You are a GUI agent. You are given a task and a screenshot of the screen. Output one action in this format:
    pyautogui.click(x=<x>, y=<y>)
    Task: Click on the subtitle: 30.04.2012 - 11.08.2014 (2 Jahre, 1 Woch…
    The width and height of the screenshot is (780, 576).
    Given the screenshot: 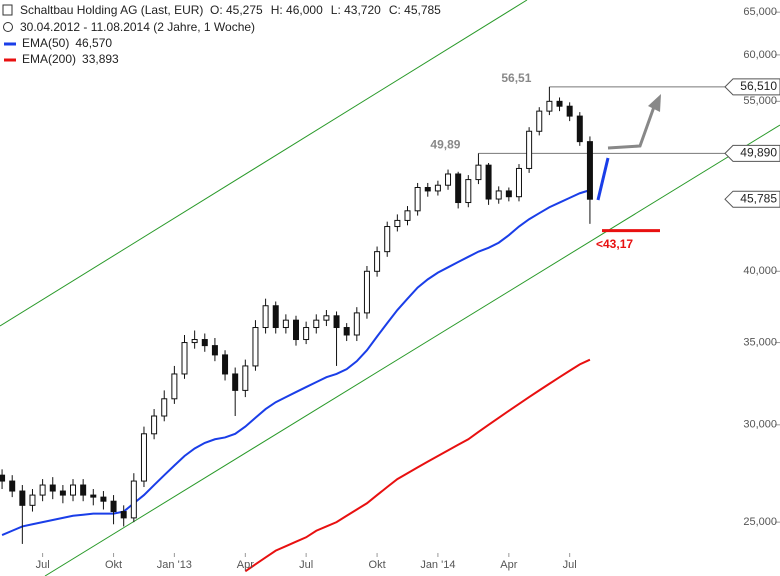 What is the action you would take?
    pyautogui.click(x=137, y=27)
    